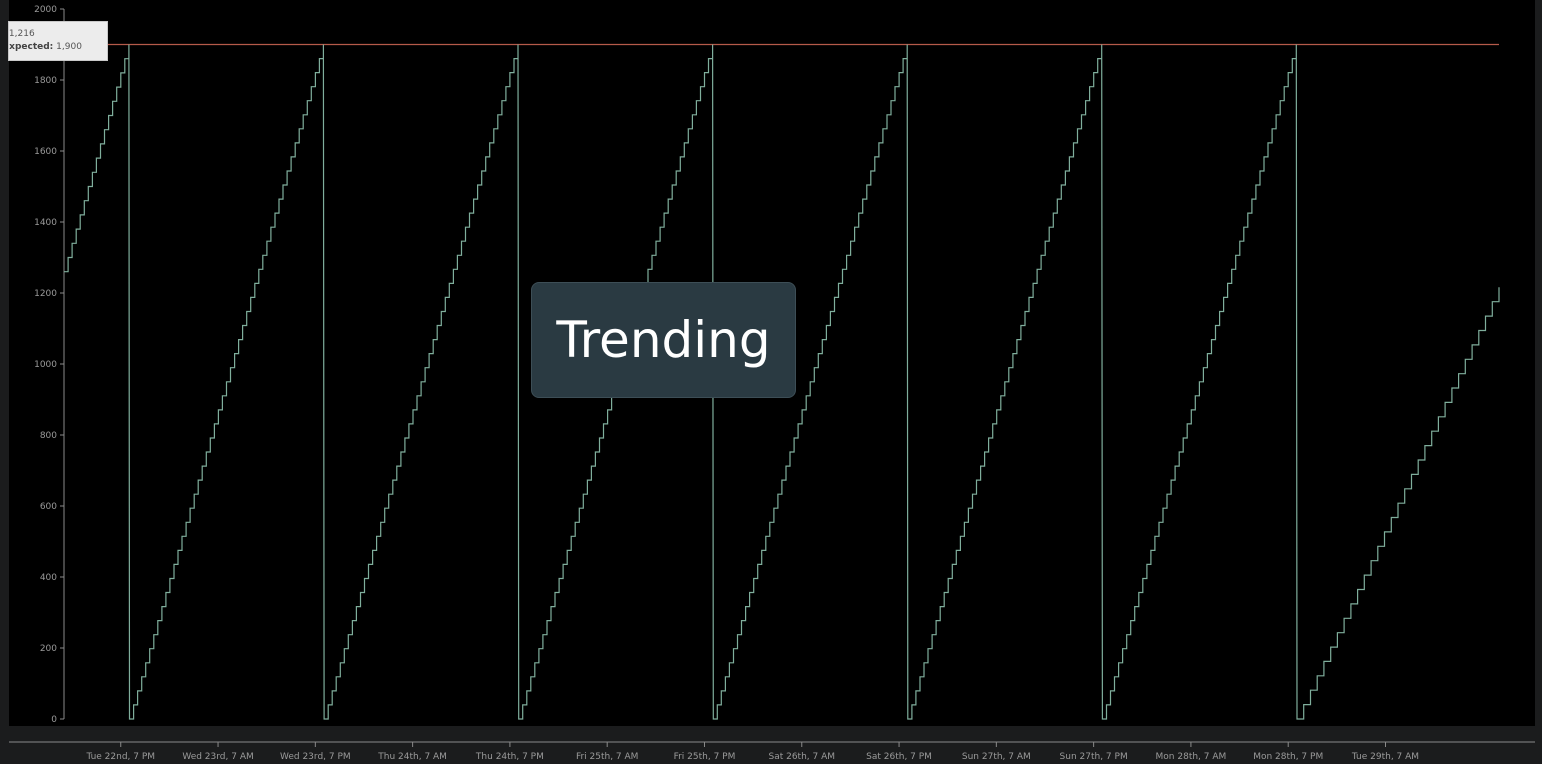  What do you see at coordinates (607, 757) in the screenshot?
I see `x-tick-label: Fri 25th, 7 AM` at bounding box center [607, 757].